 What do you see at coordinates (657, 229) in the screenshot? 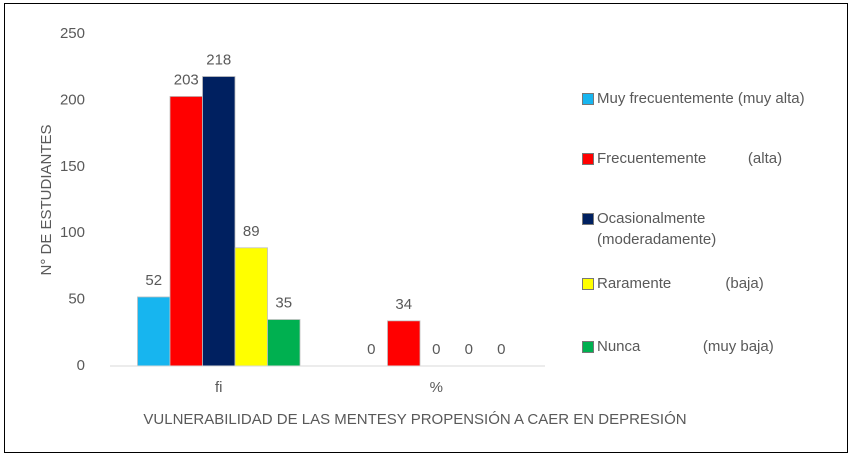
I see `legend-label: Ocasionalmente (moderadamente)` at bounding box center [657, 229].